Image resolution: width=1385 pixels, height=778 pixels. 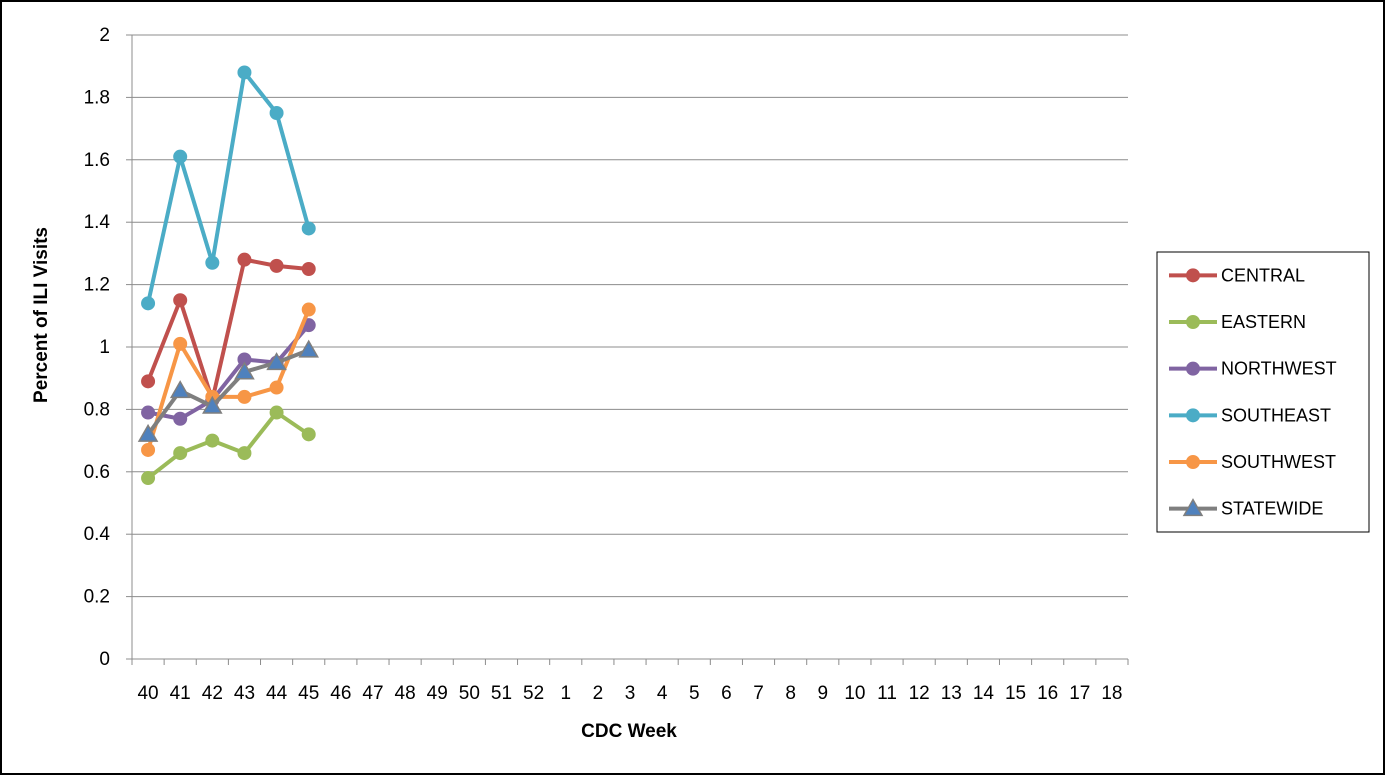 What do you see at coordinates (97, 160) in the screenshot?
I see `y-tick-label: 1.6` at bounding box center [97, 160].